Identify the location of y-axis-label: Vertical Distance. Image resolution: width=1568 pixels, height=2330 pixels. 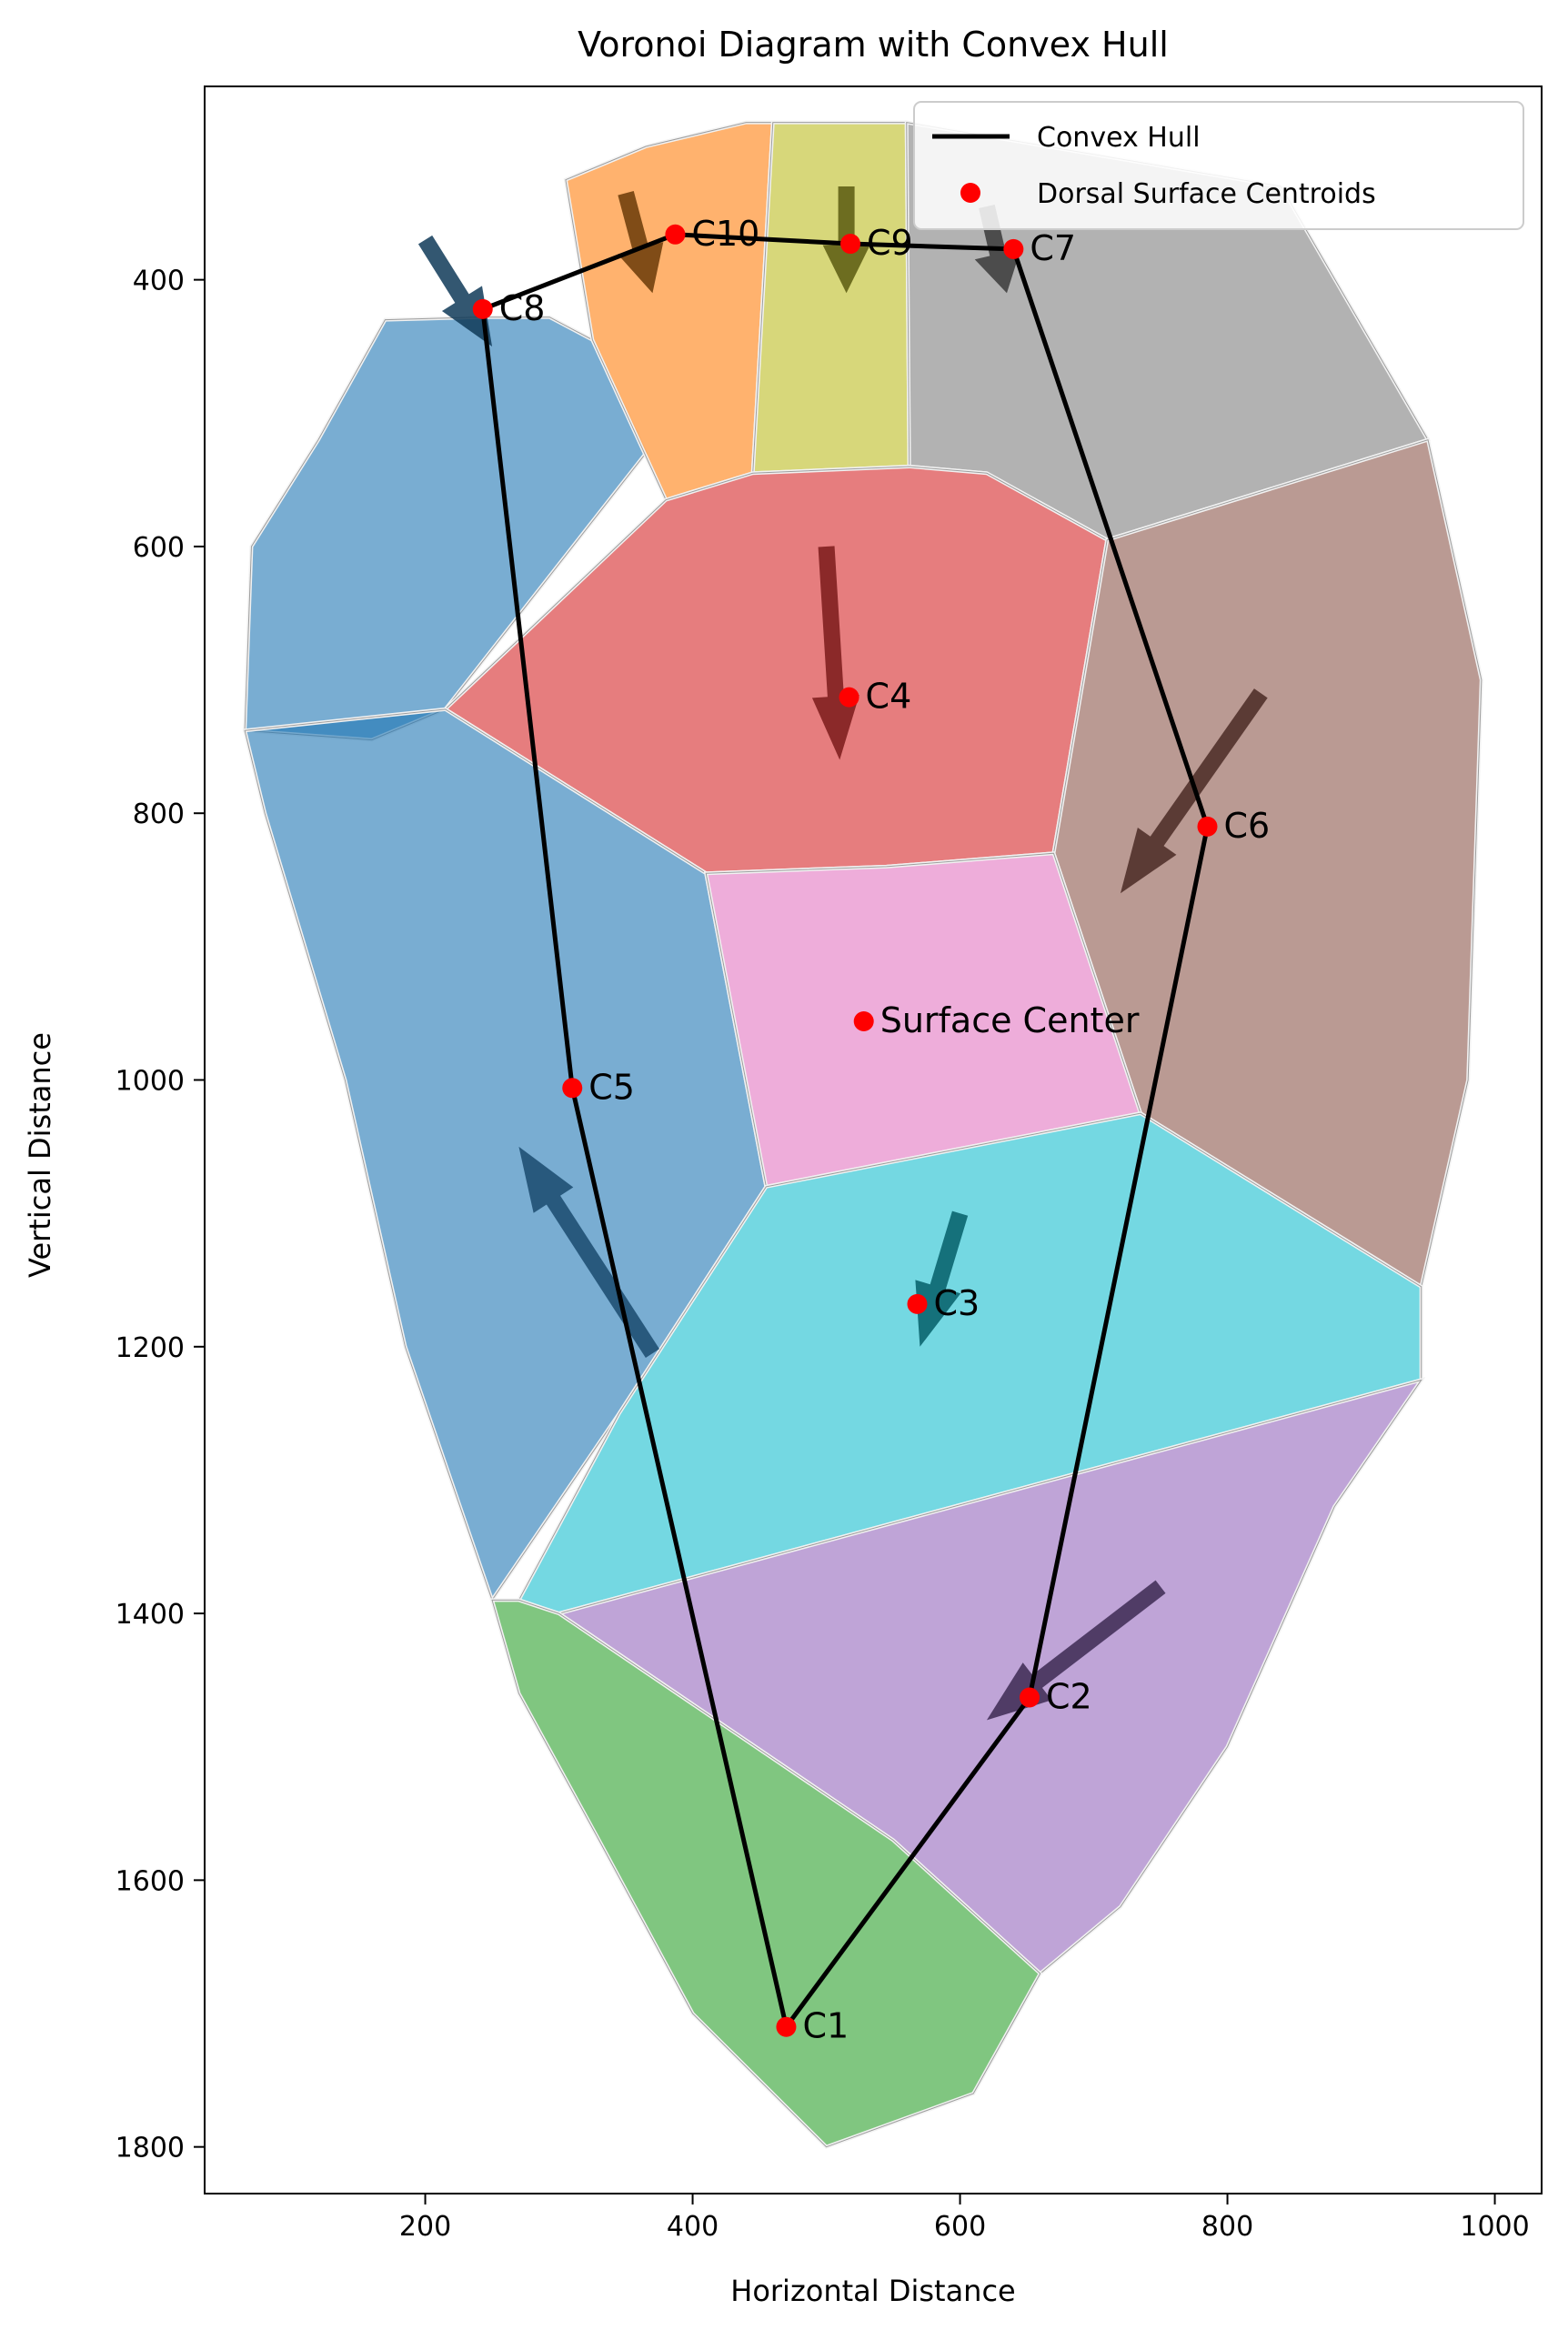
(40, 1155).